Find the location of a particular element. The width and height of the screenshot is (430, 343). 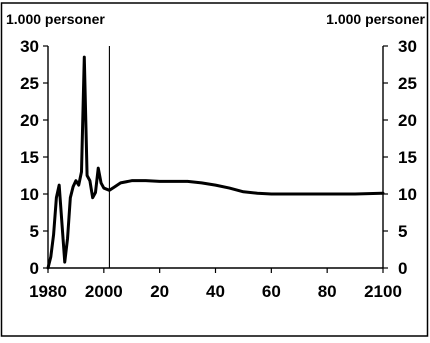

y-tick-label-left: 30 is located at coordinates (29, 46).